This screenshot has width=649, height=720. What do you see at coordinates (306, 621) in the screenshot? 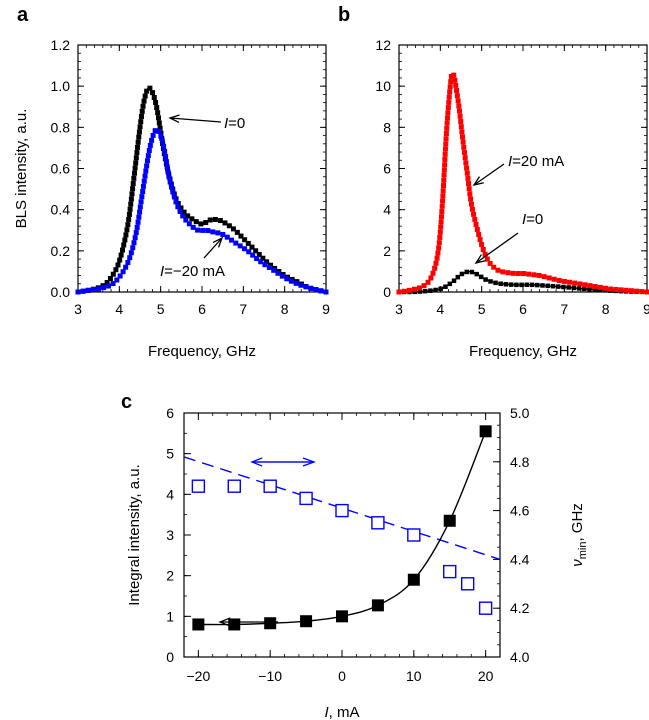
I see `data-point-integral` at bounding box center [306, 621].